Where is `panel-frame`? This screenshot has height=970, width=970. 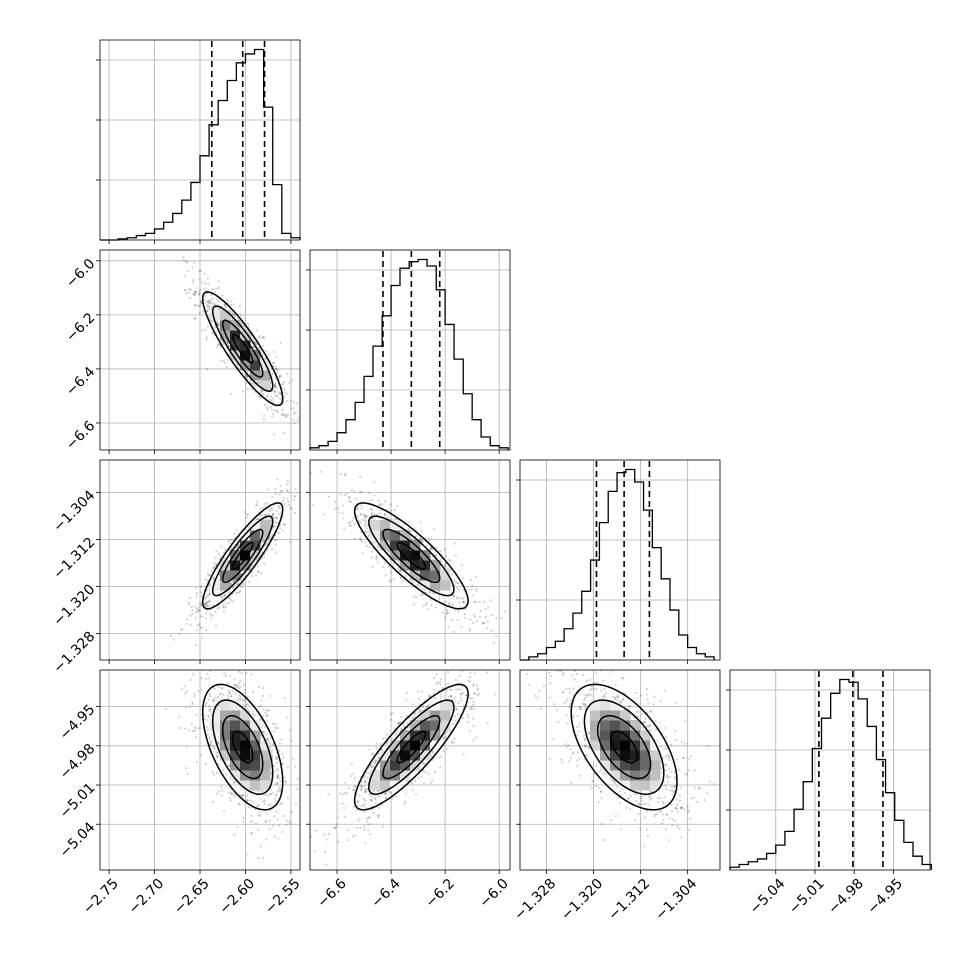
panel-frame is located at coordinates (200, 140).